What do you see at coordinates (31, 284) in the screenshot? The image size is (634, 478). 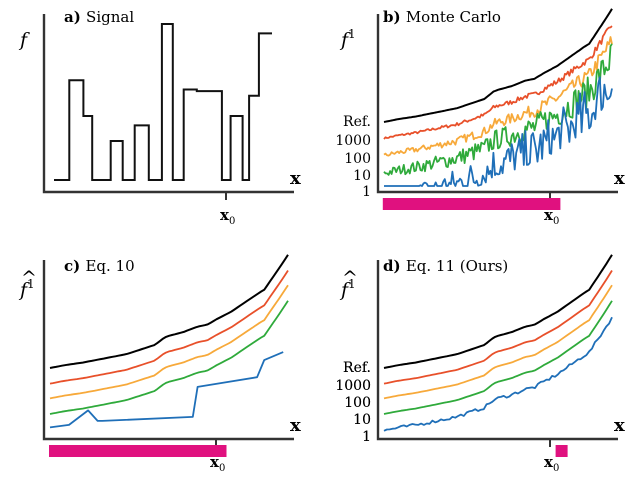 I see `c-y-label-sup: 1` at bounding box center [31, 284].